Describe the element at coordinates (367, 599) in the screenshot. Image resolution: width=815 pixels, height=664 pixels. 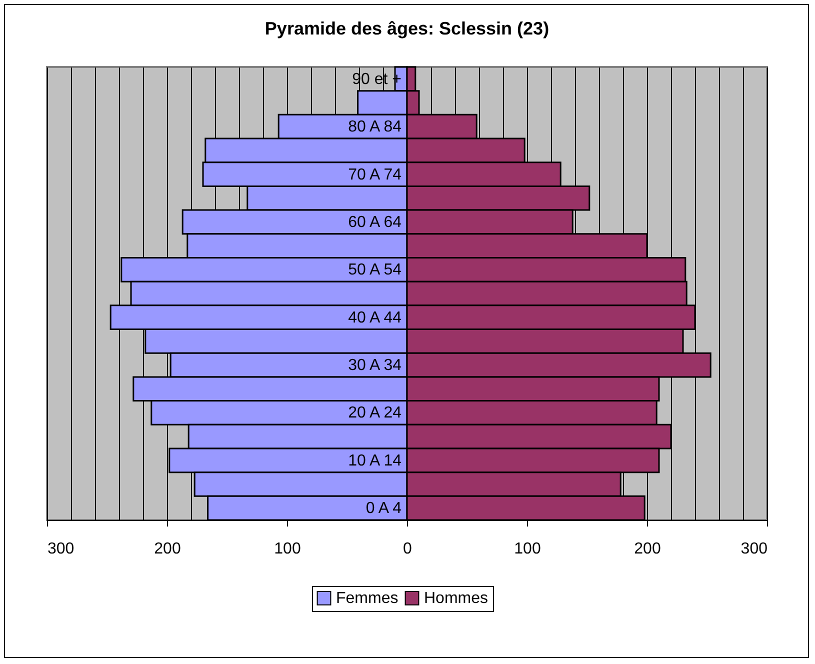
I see `legend-label: Femmes` at that location.